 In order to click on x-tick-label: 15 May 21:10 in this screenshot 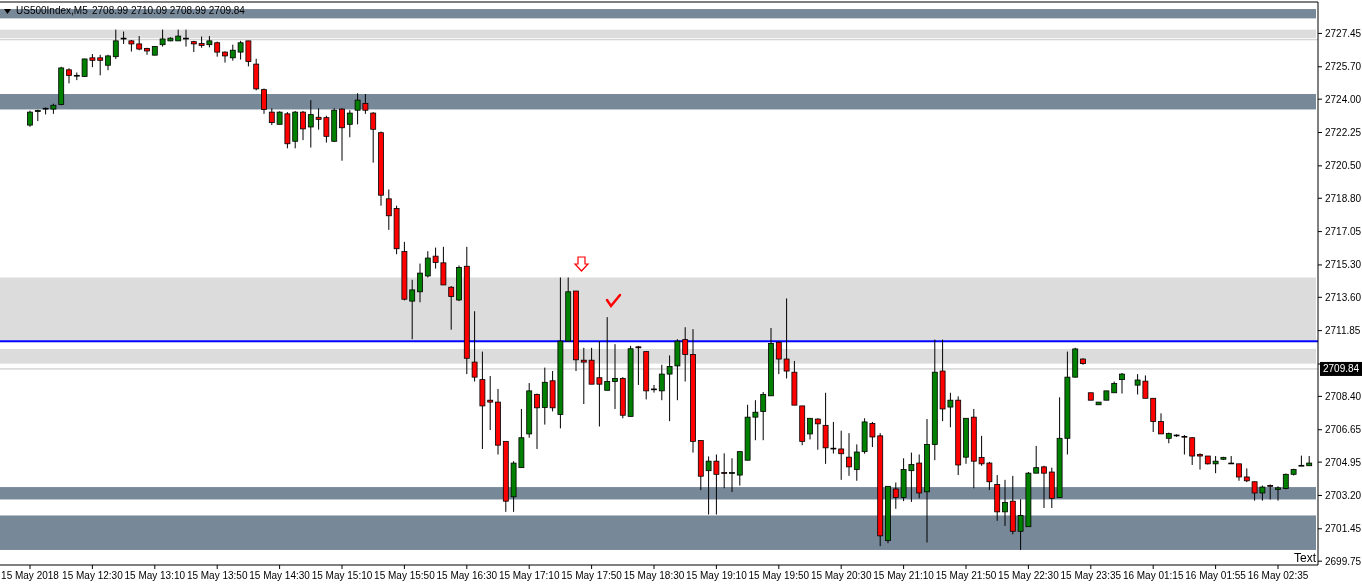, I will do `click(904, 575)`.